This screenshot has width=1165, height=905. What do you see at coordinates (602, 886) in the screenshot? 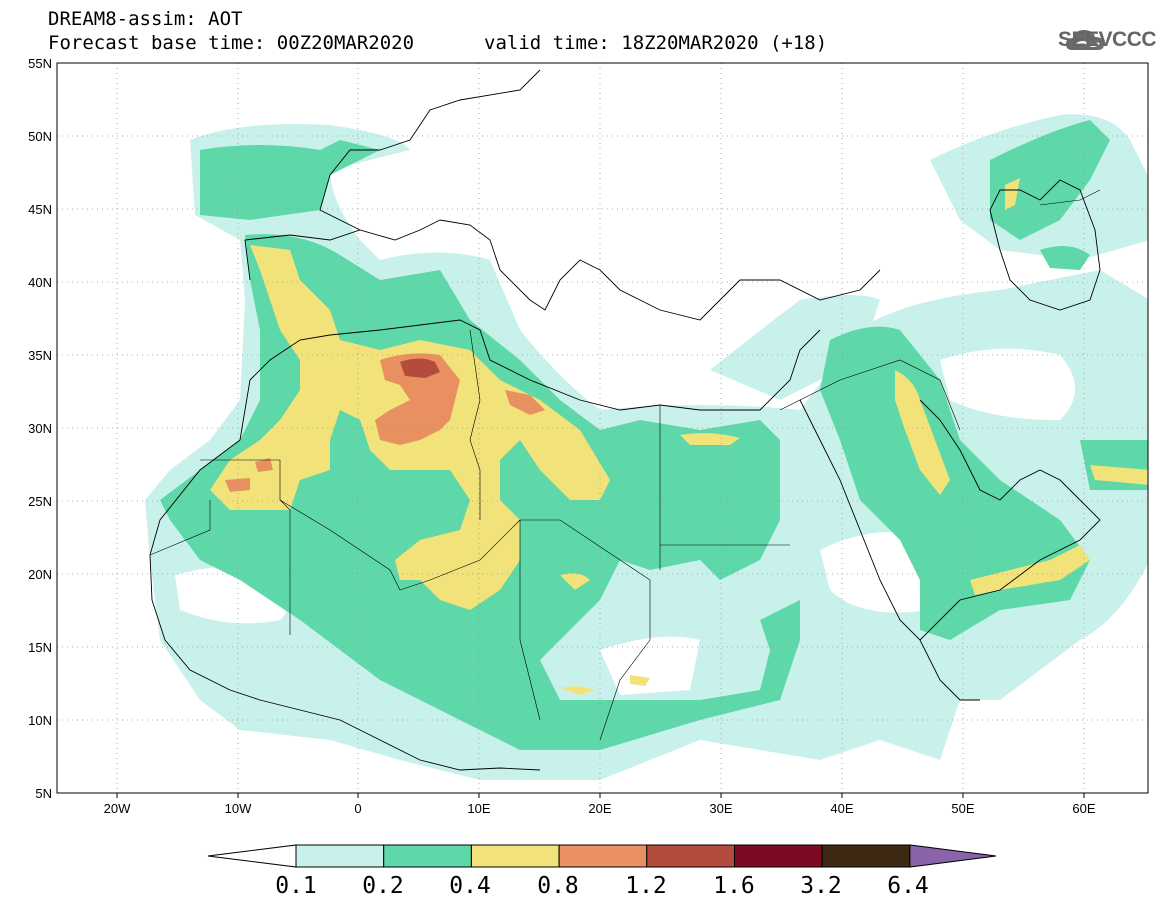
I see `colorbar-labels: 0.1 0.2 0.4 0.8 1.2 1.6 3.2 6.4` at bounding box center [602, 886].